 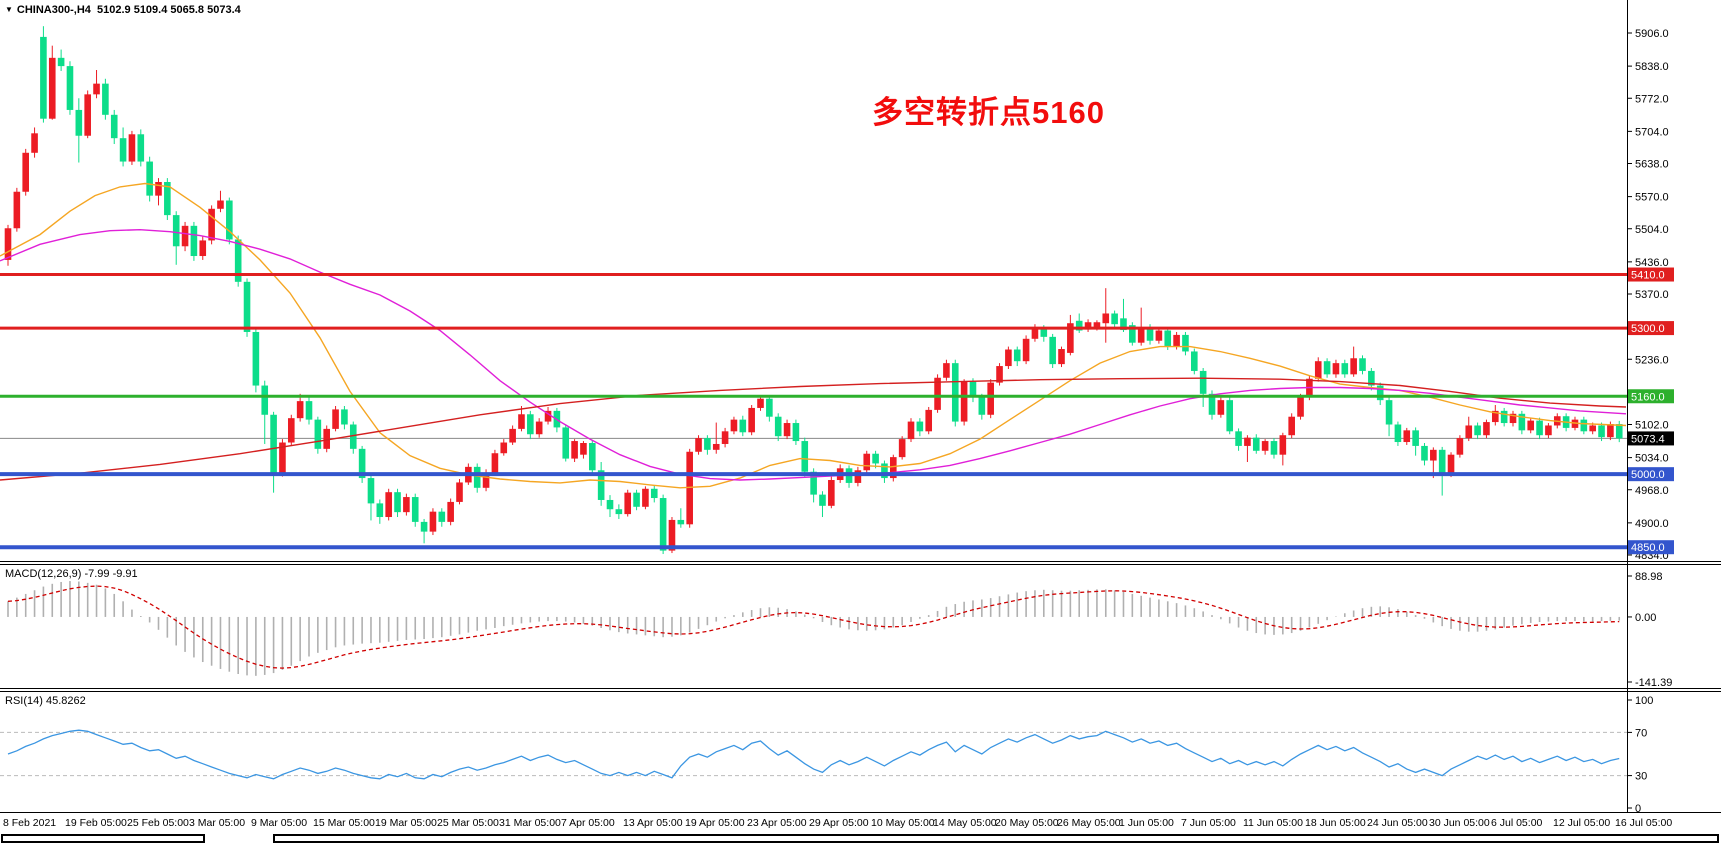 I want to click on macd-axis: 88.98 0.00 -141.39, so click(x=1649, y=630).